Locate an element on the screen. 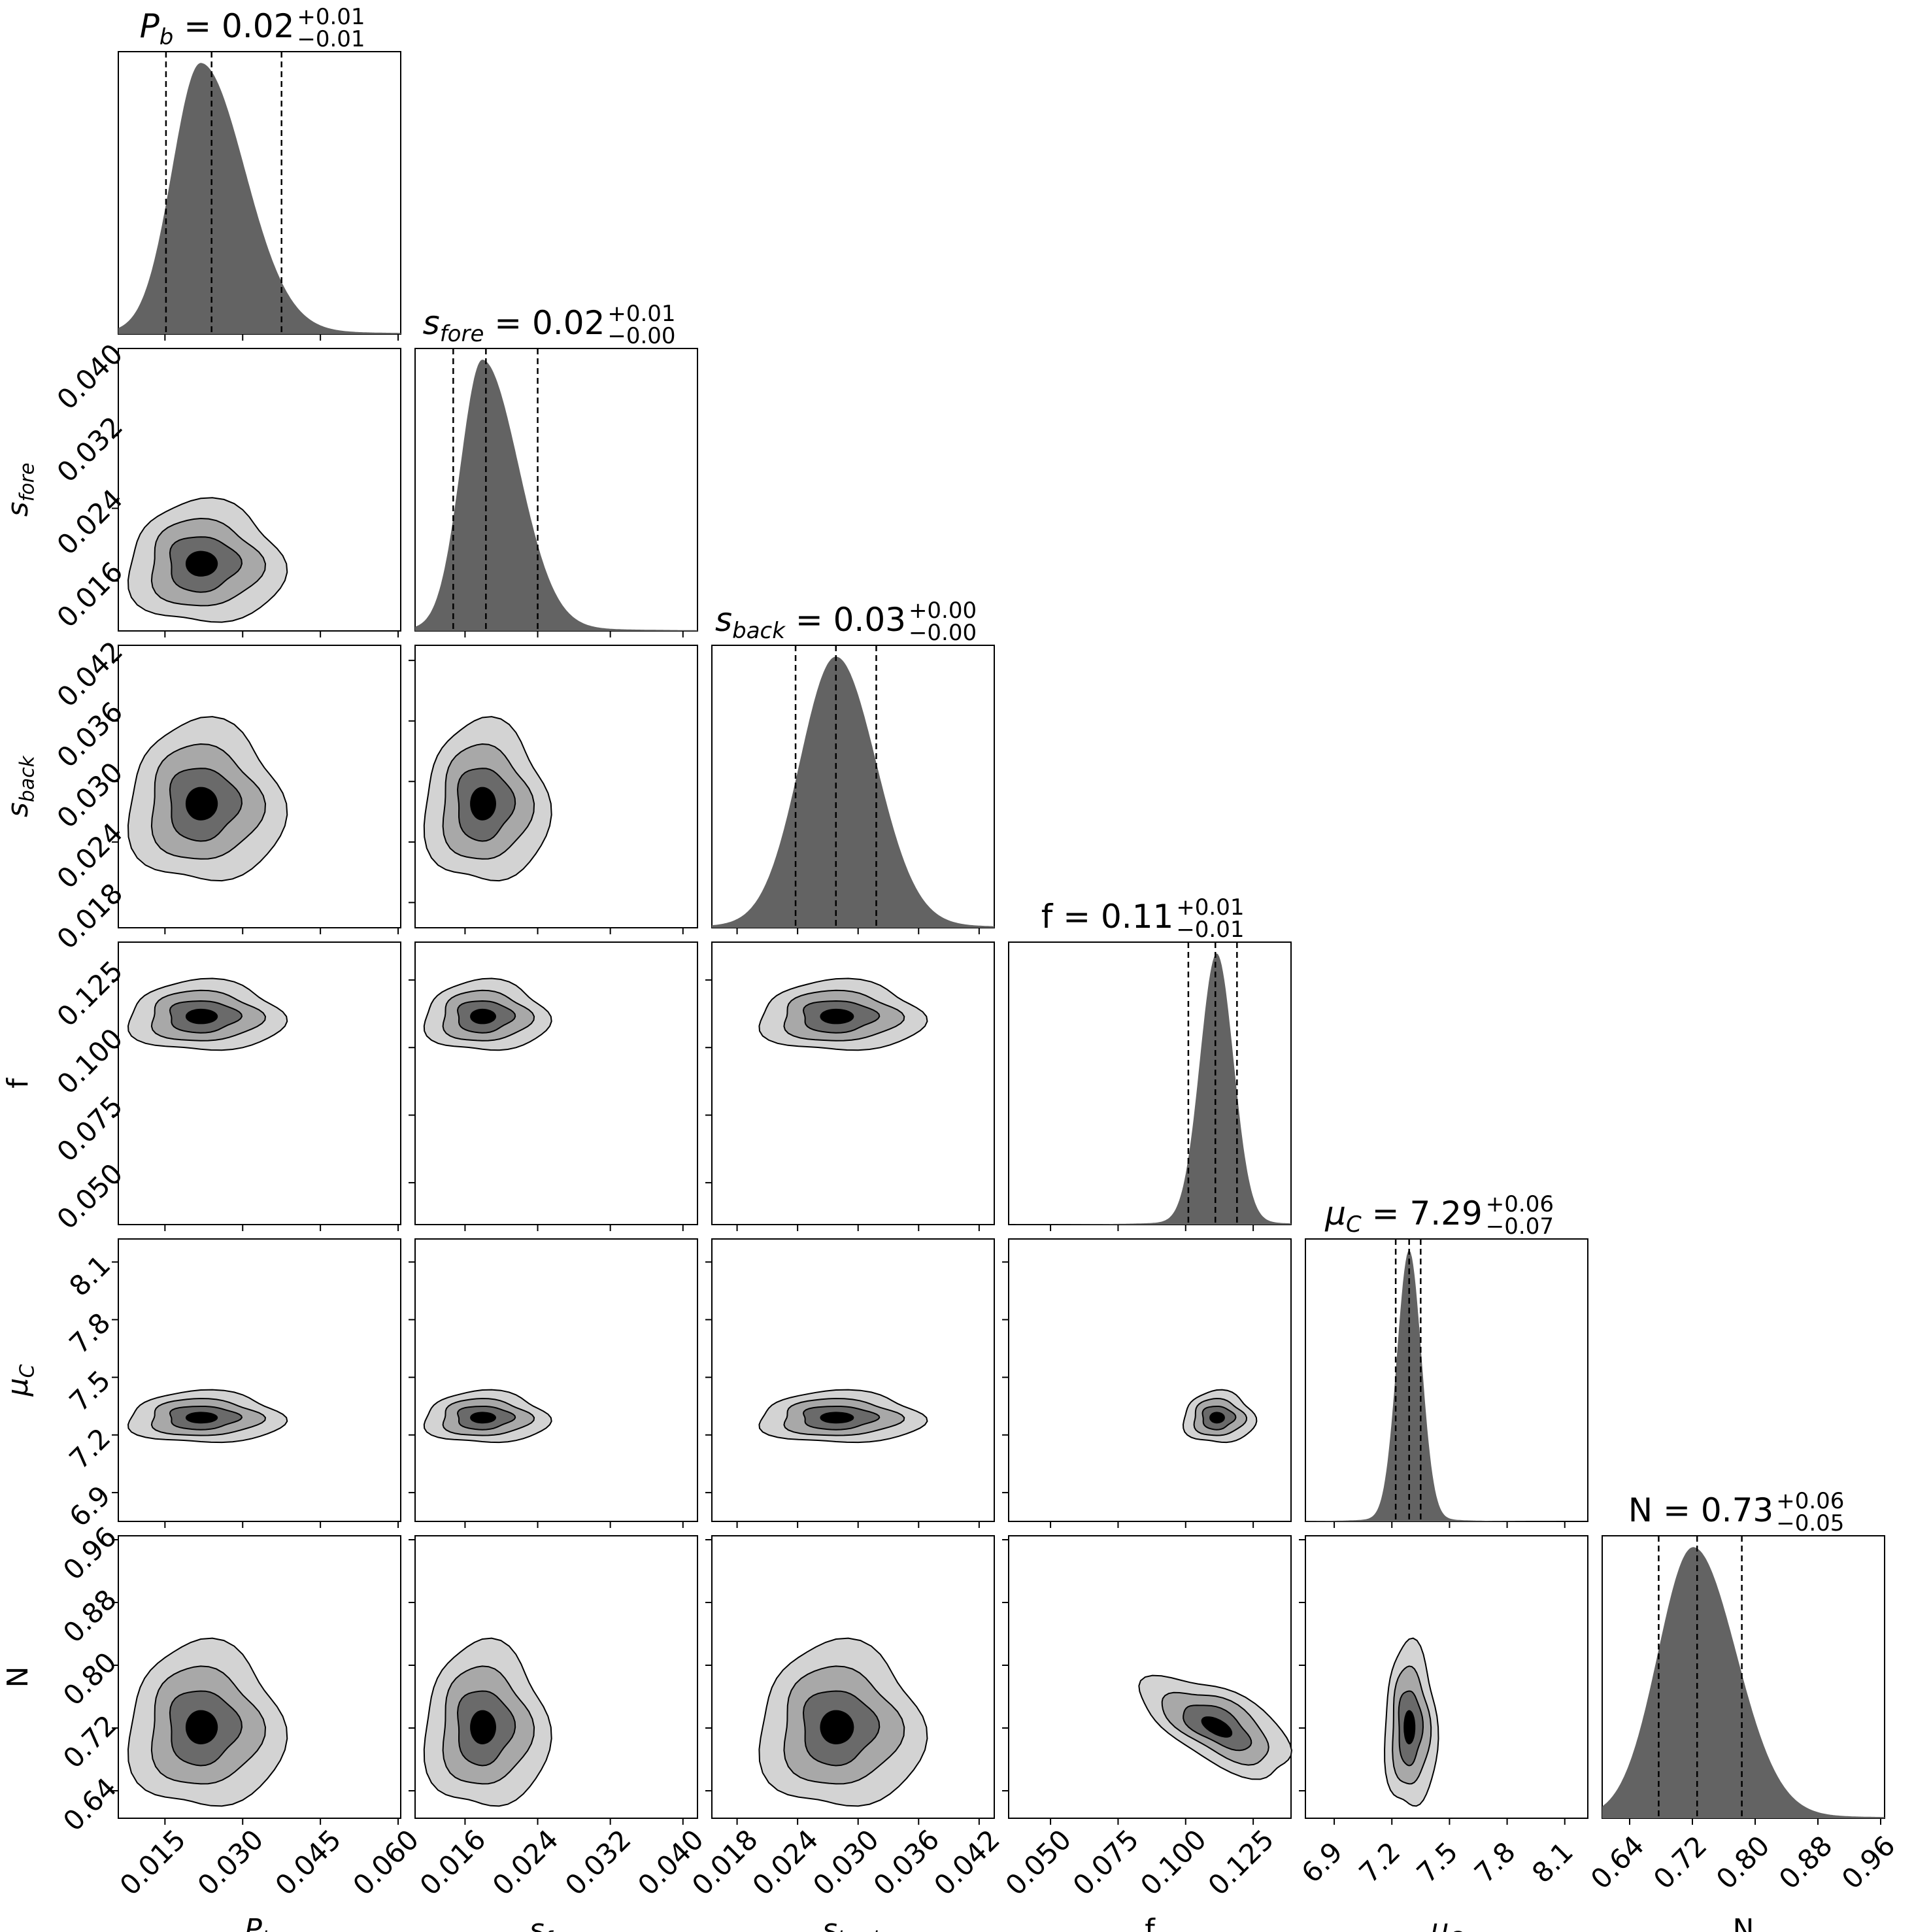 The width and height of the screenshot is (1914, 1932). x-axis-label: Pb is located at coordinates (259, 1922).